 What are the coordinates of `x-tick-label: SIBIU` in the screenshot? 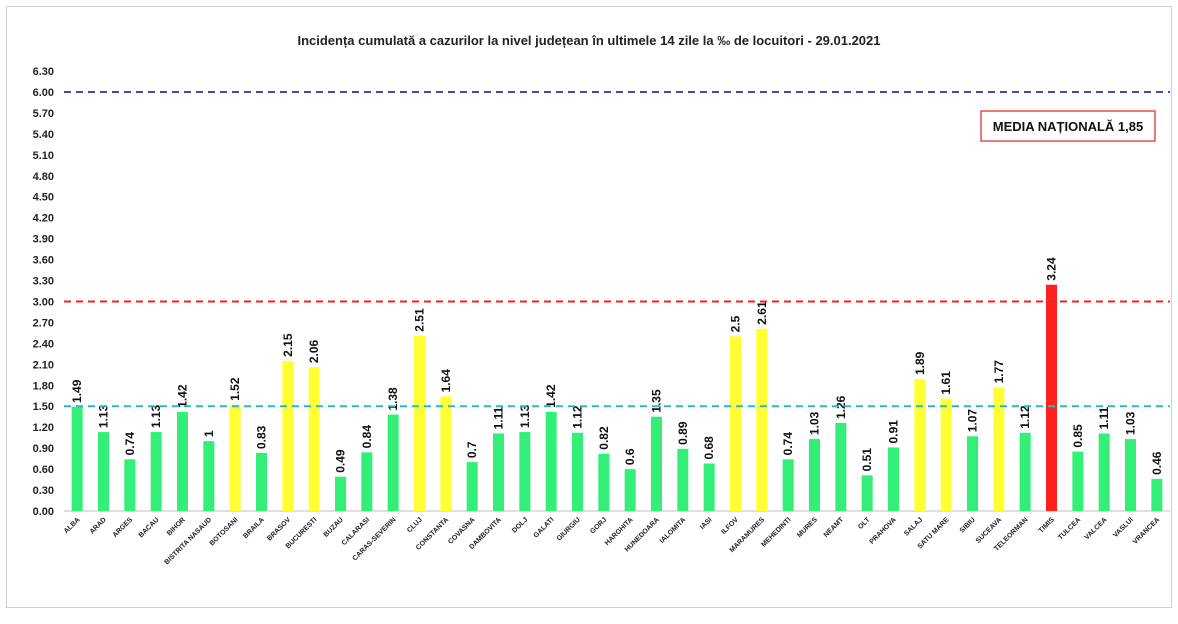 It's located at (968, 525).